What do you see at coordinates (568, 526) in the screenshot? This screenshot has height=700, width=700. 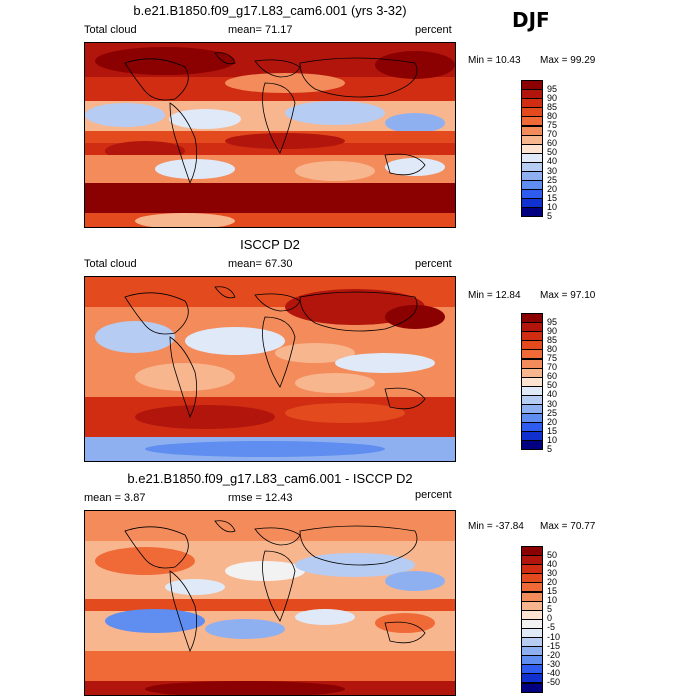 I see `panel-3-max: Max = 70.77` at bounding box center [568, 526].